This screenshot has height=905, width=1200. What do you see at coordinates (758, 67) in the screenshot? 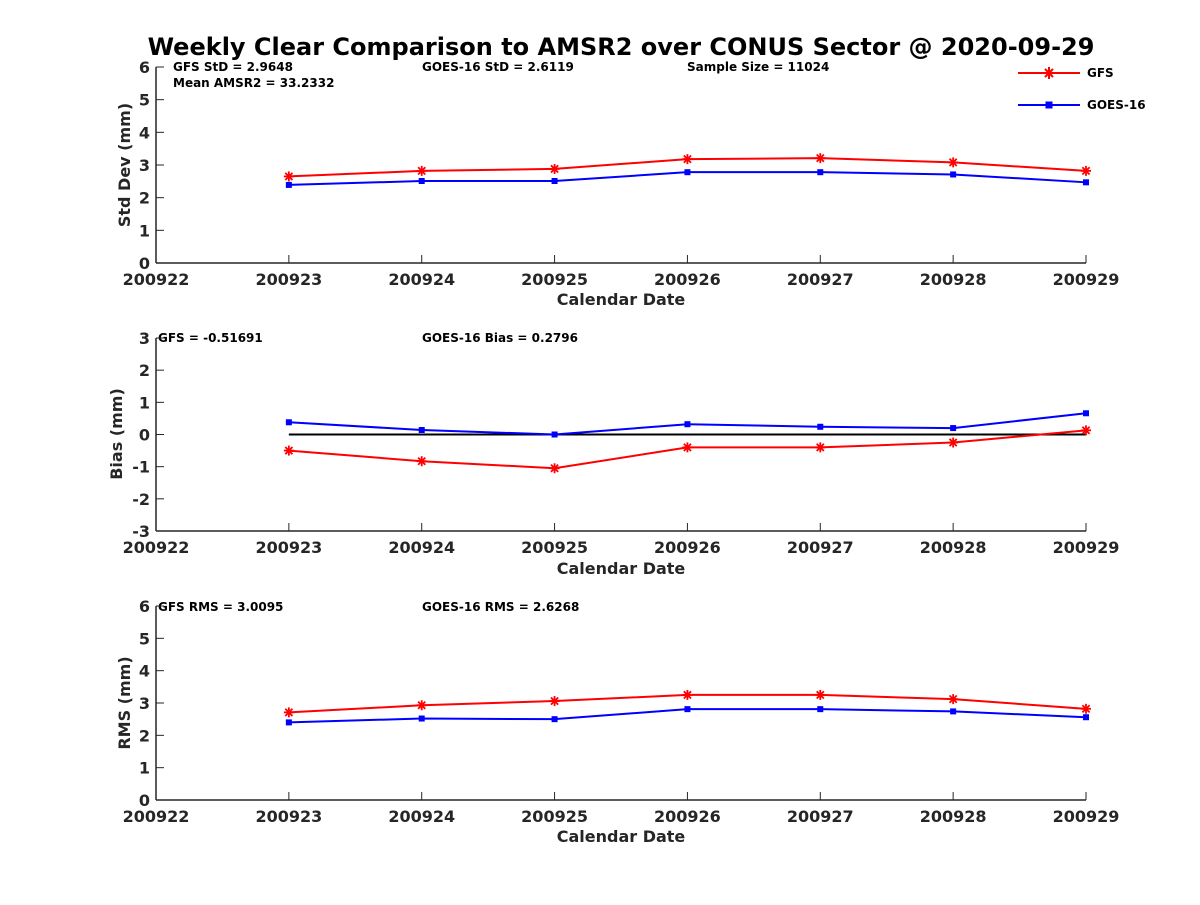
I see `annot-sample-size: Sample Size = 11024` at bounding box center [758, 67].